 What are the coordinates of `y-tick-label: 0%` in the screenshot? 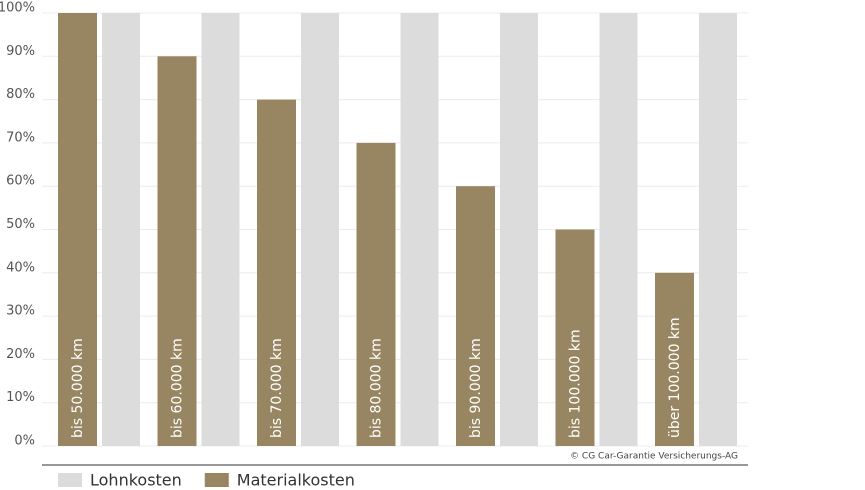 It's located at (24, 441).